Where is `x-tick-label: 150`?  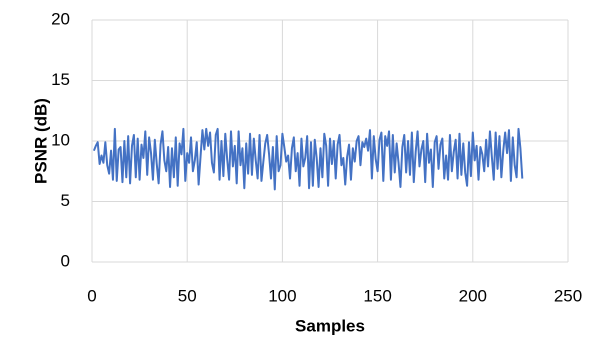 x-tick-label: 150 is located at coordinates (377, 295).